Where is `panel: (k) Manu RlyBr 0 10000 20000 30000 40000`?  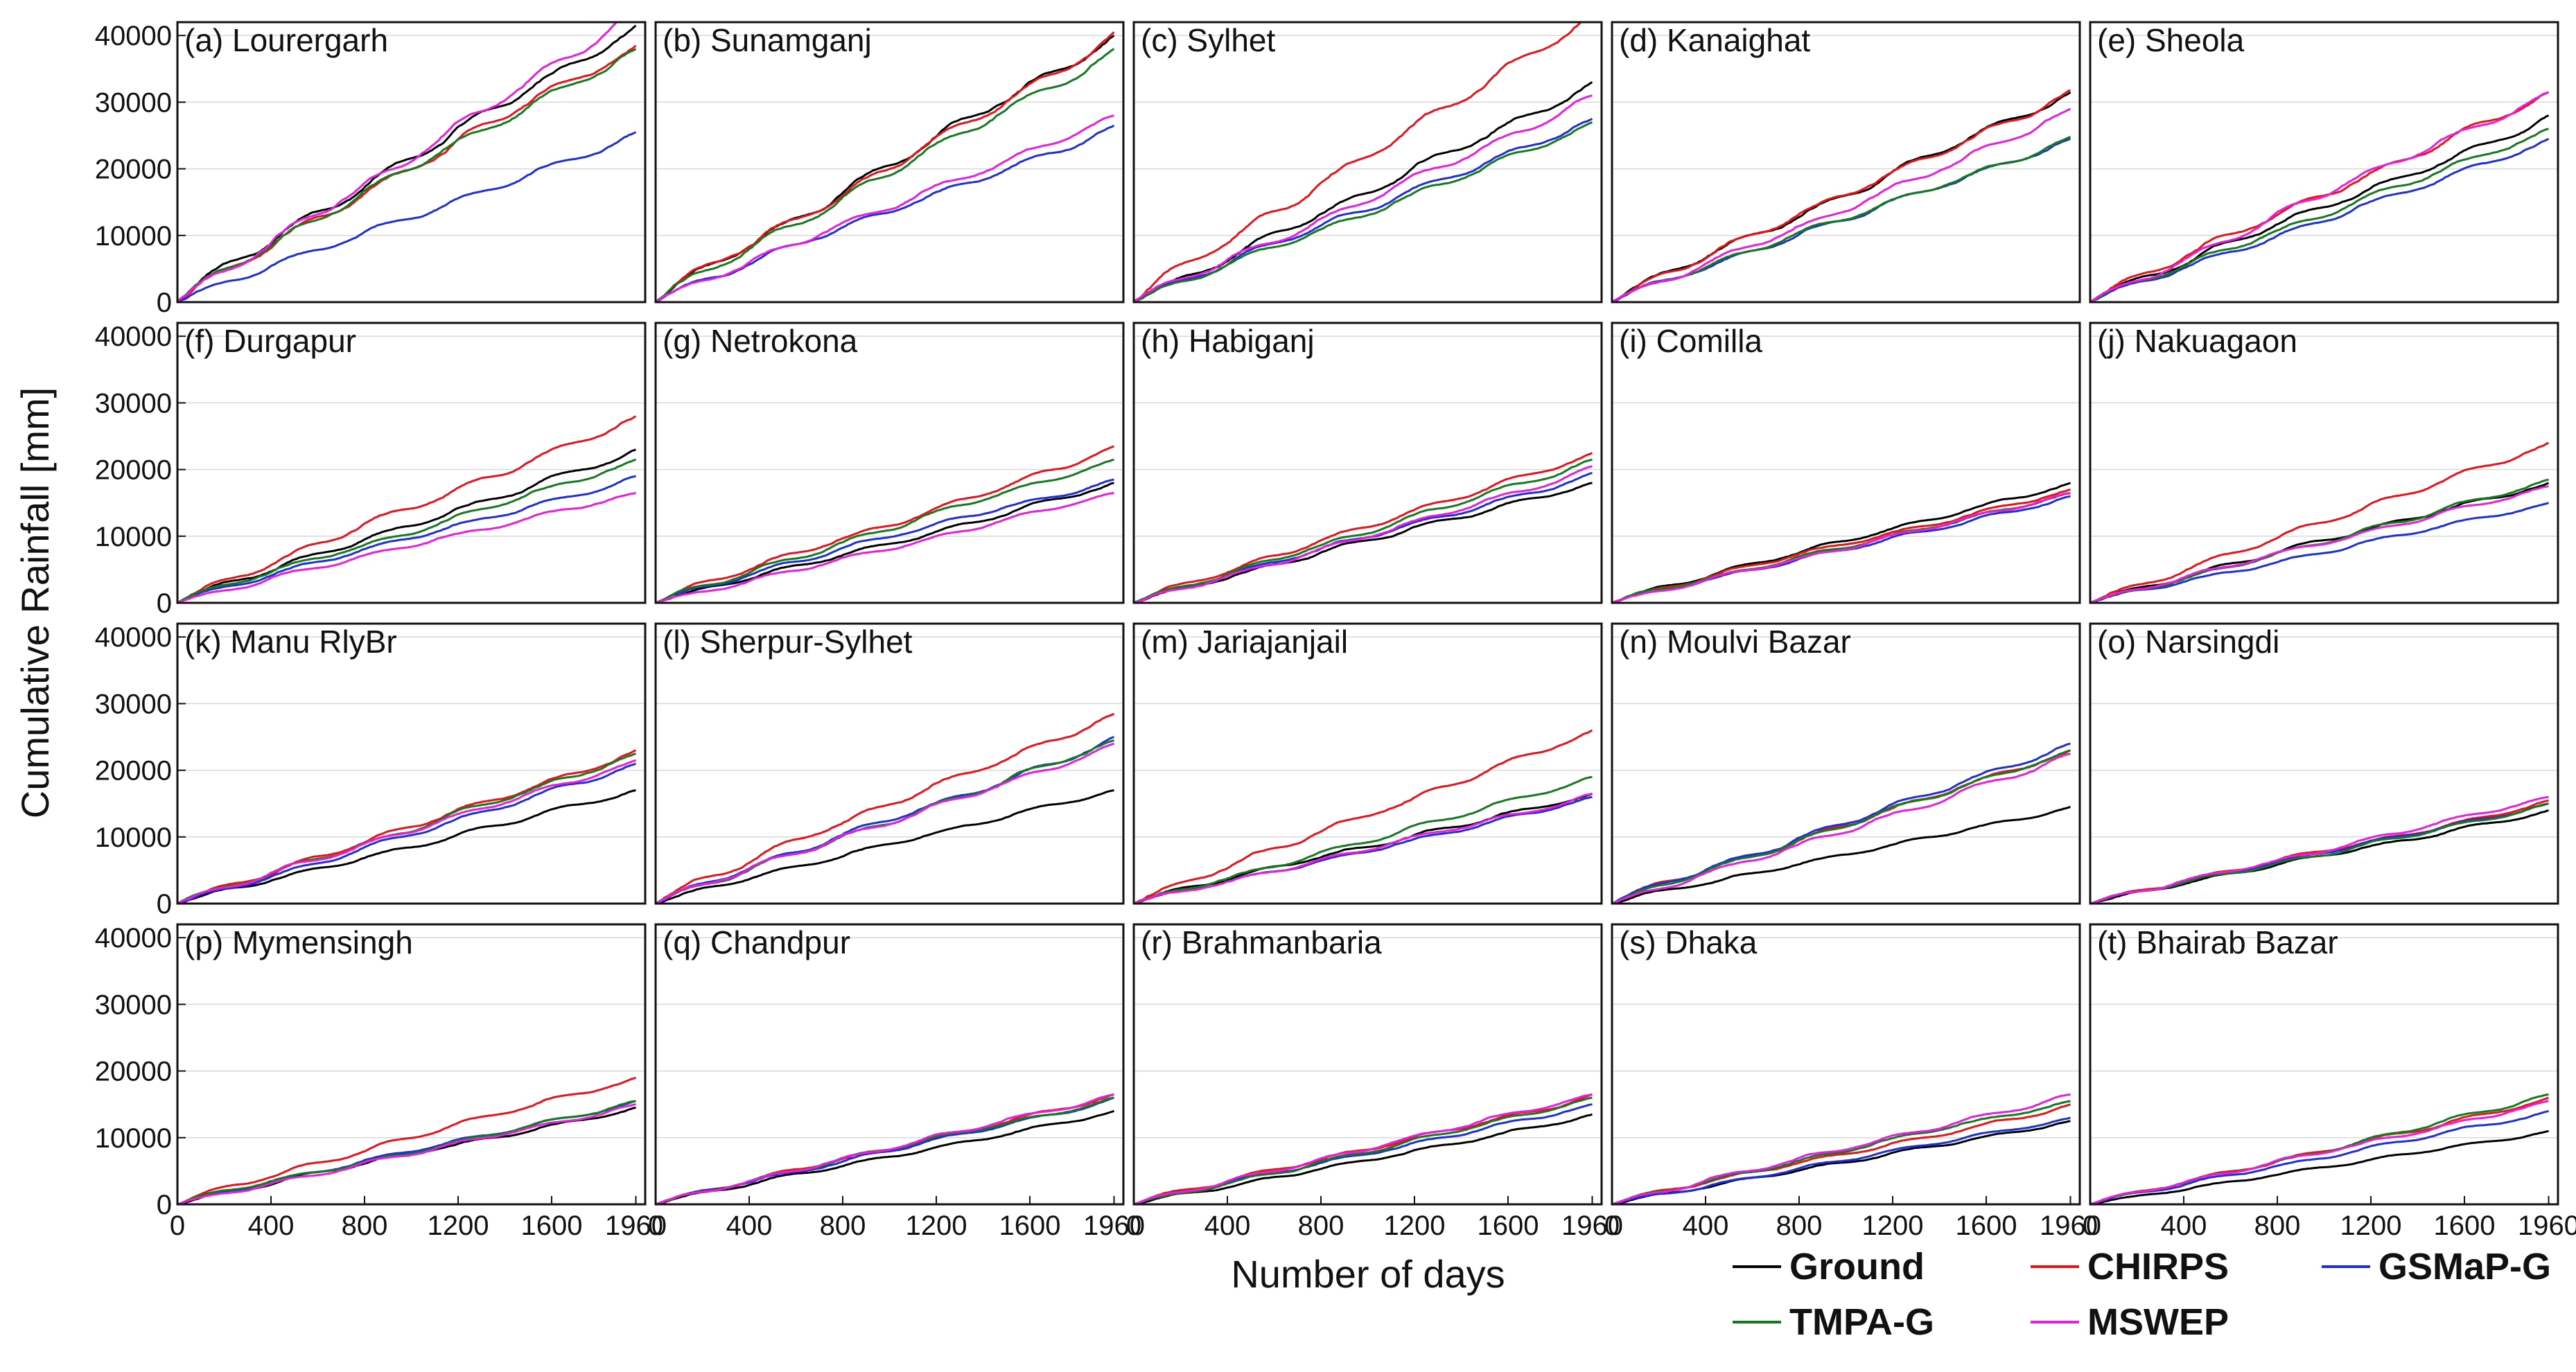 panel: (k) Manu RlyBr 0 10000 20000 30000 40000 is located at coordinates (371, 771).